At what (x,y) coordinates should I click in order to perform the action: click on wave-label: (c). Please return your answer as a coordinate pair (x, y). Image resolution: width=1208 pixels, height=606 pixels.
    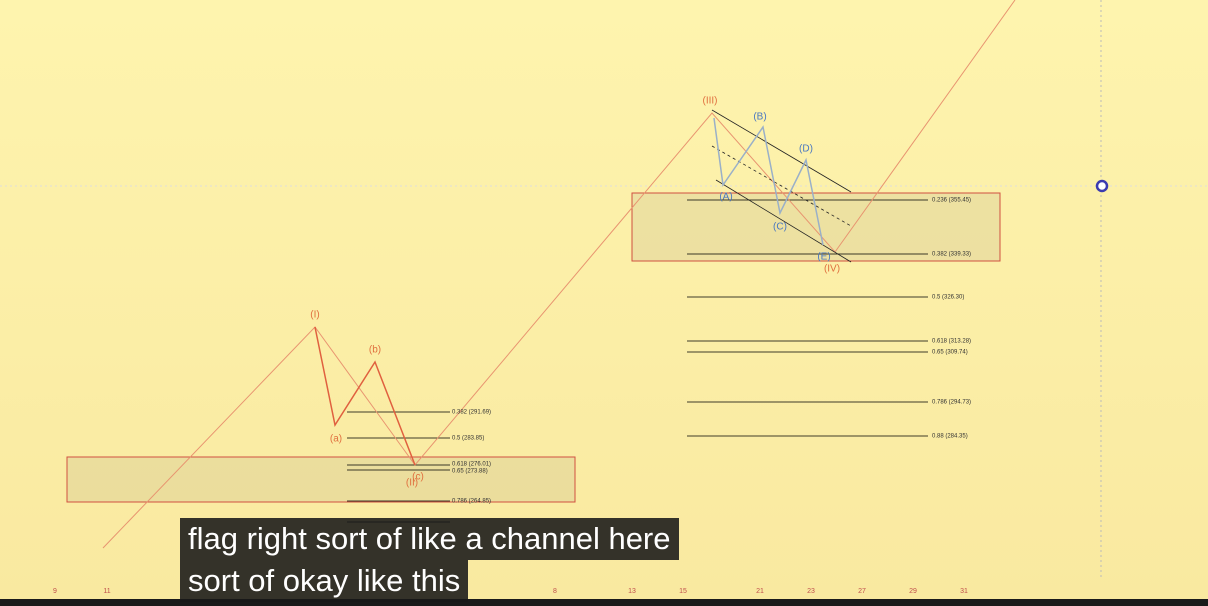
    Looking at the image, I should click on (418, 477).